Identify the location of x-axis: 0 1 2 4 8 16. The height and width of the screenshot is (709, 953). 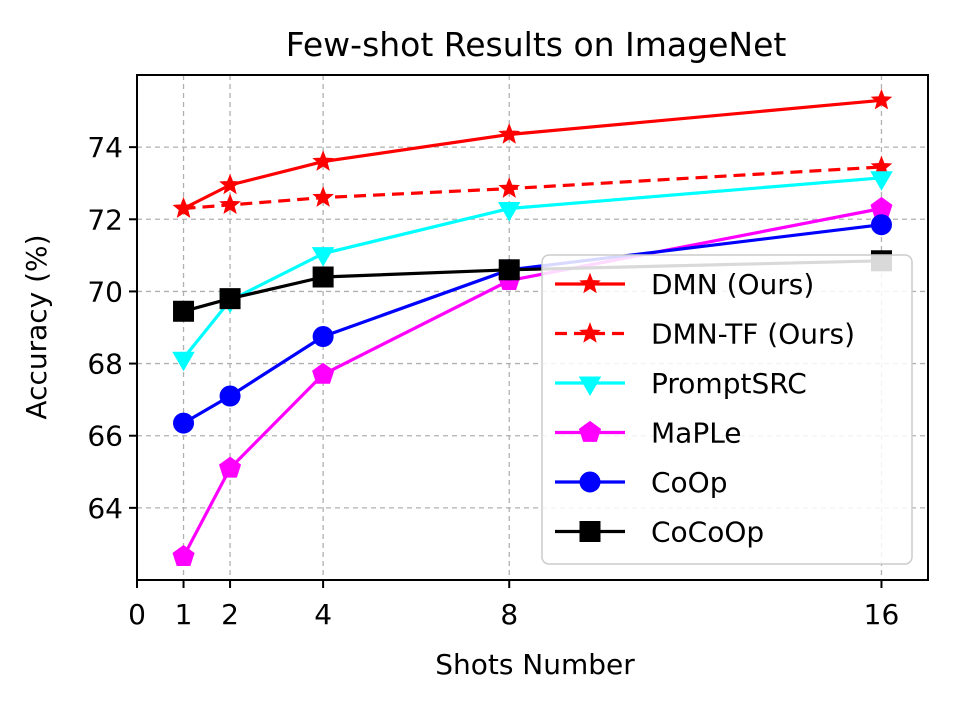
(513, 605).